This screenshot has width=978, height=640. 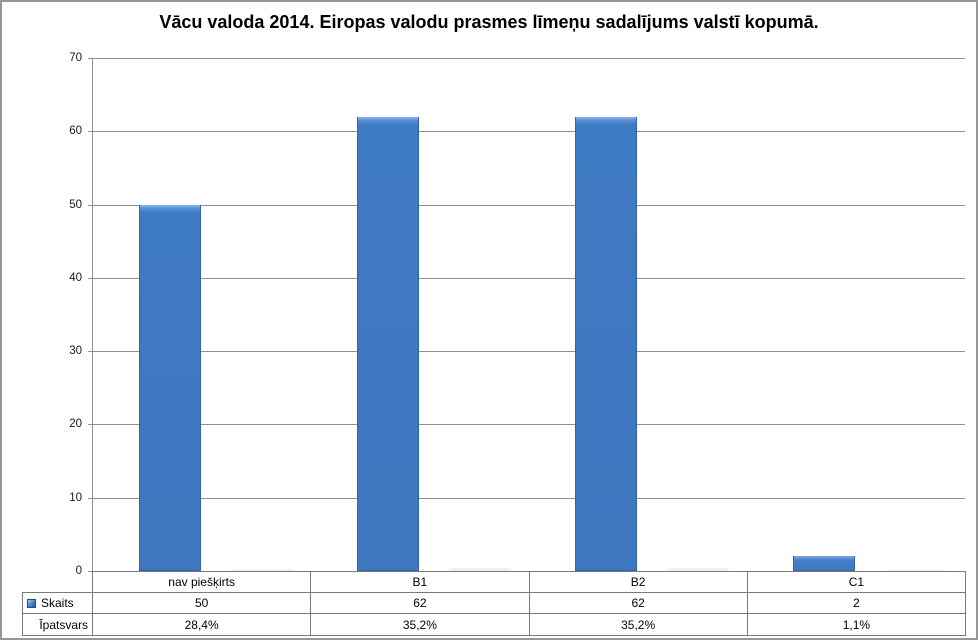 I want to click on table-row-label-Skaits: Skaits, so click(x=57, y=603).